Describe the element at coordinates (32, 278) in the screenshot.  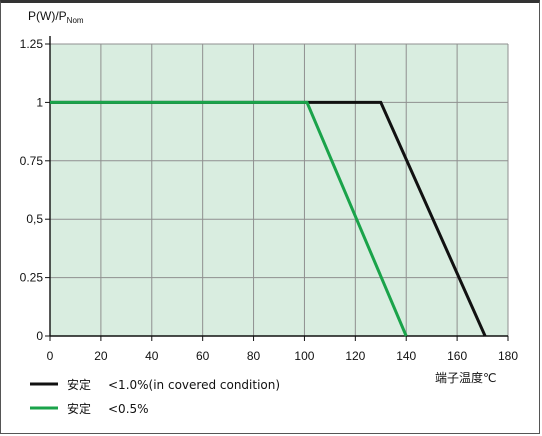
I see `y-tick-label: 0.25` at that location.